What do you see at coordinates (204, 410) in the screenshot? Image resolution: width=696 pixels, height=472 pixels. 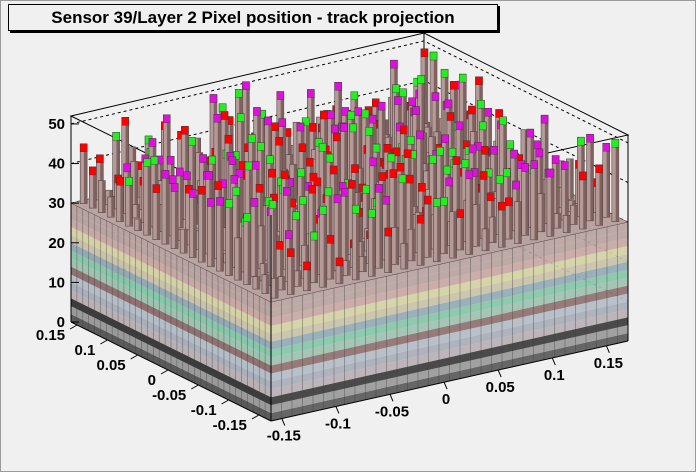 I see `y-tick-label: -0.1` at bounding box center [204, 410].